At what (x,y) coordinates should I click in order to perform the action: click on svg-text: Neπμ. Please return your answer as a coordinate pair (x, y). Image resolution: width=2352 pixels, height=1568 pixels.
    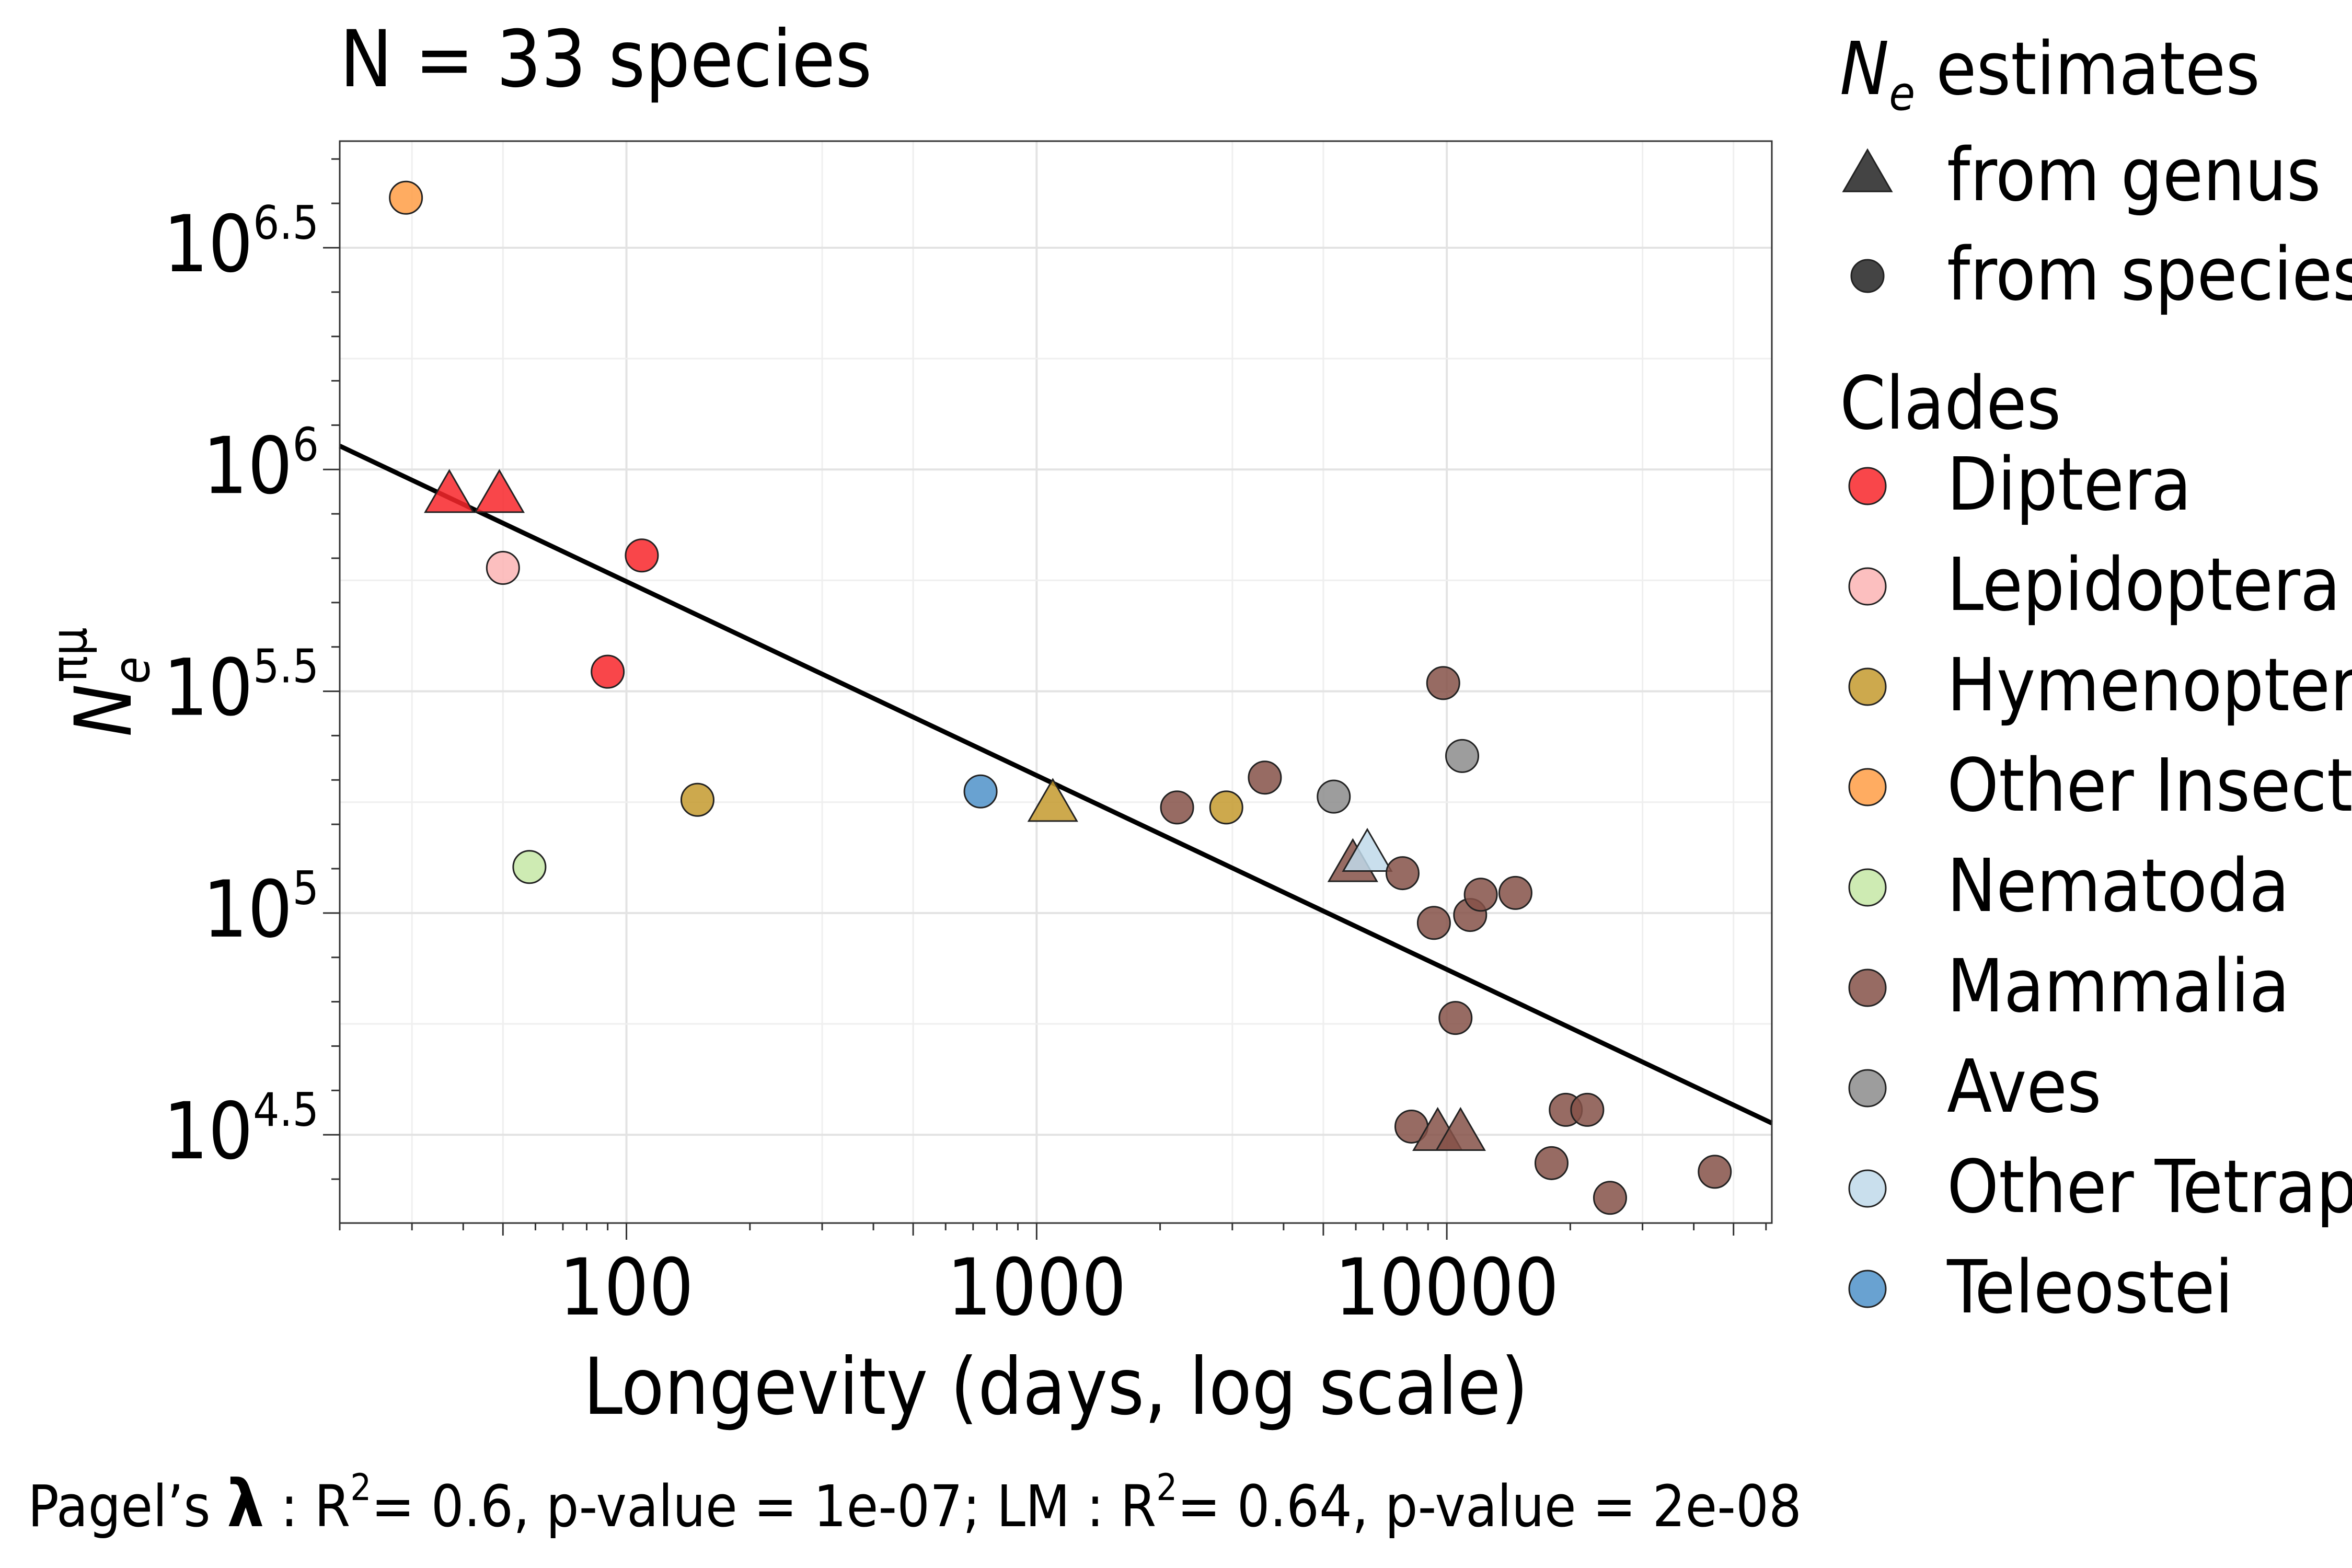
    Looking at the image, I should click on (101, 681).